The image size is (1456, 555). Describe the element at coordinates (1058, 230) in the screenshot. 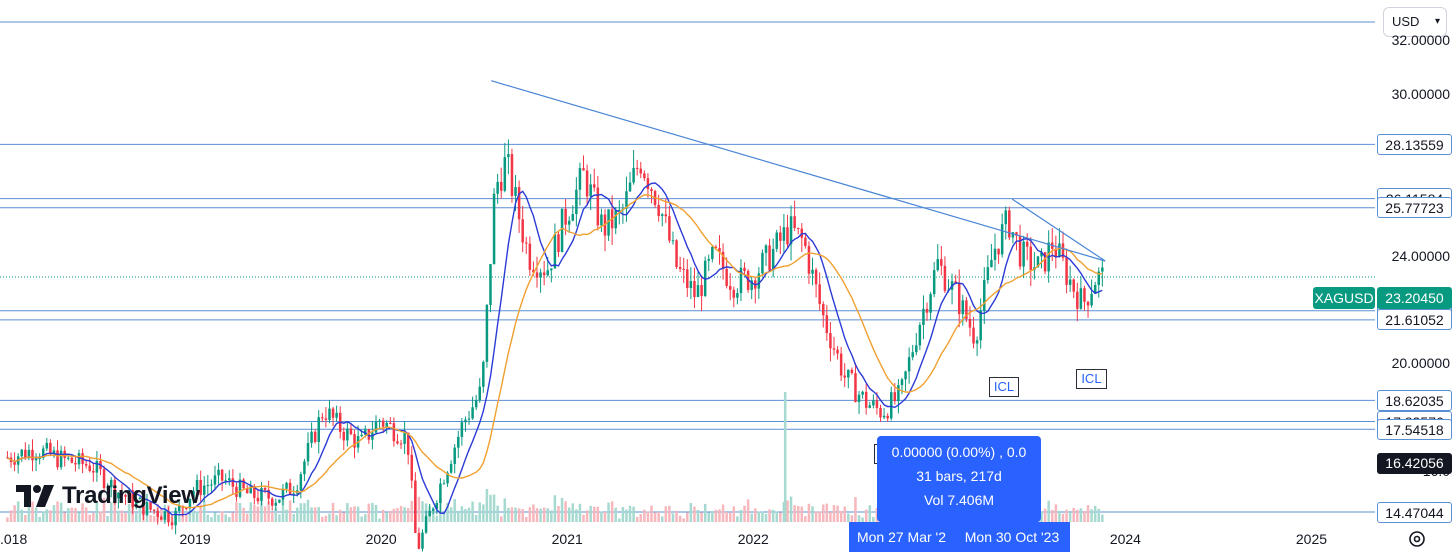

I see `trend-line` at that location.